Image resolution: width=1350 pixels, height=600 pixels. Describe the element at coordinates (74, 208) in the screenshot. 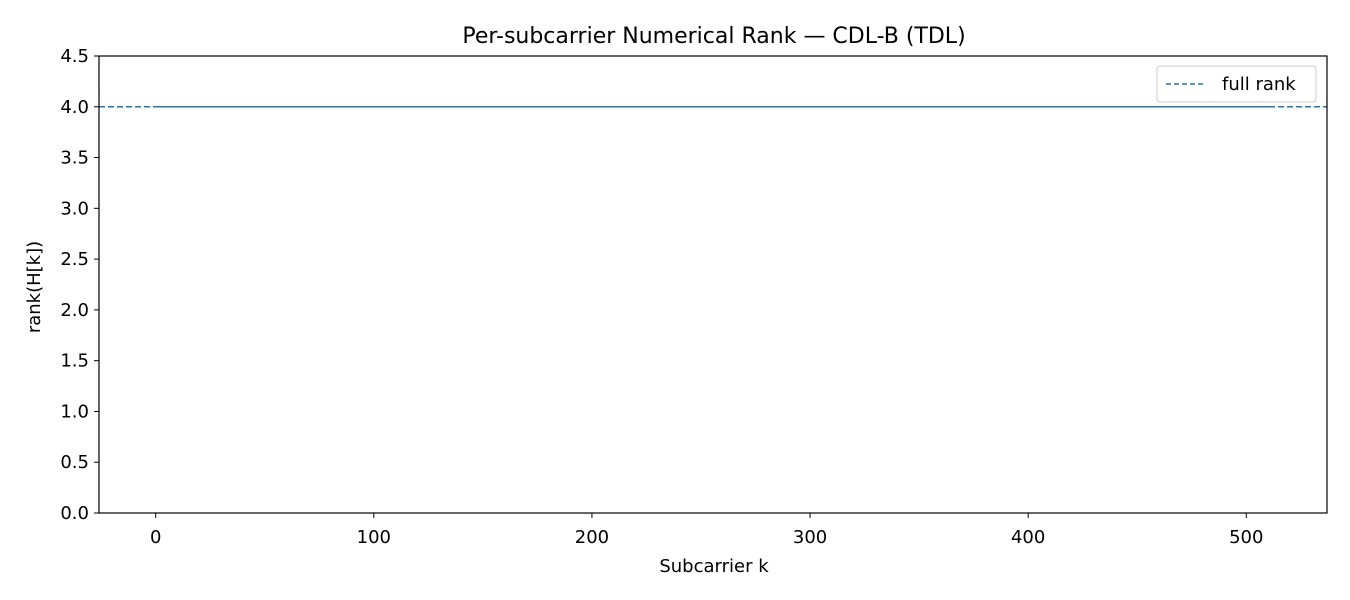

I see `y-tick-label: 3.0` at that location.